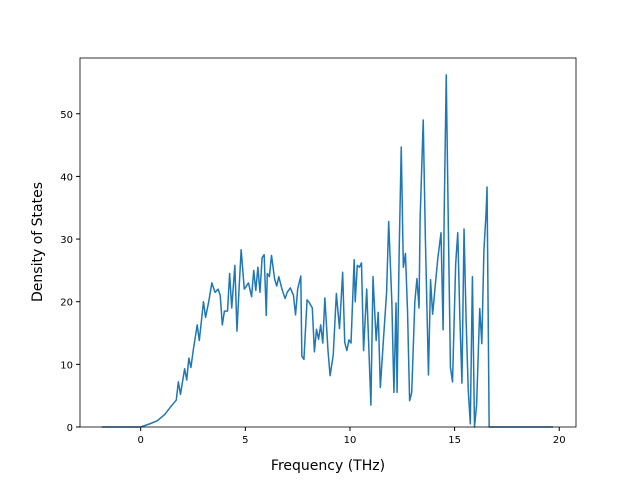 The width and height of the screenshot is (640, 480). Describe the element at coordinates (66, 303) in the screenshot. I see `y-tick-label: 20` at that location.